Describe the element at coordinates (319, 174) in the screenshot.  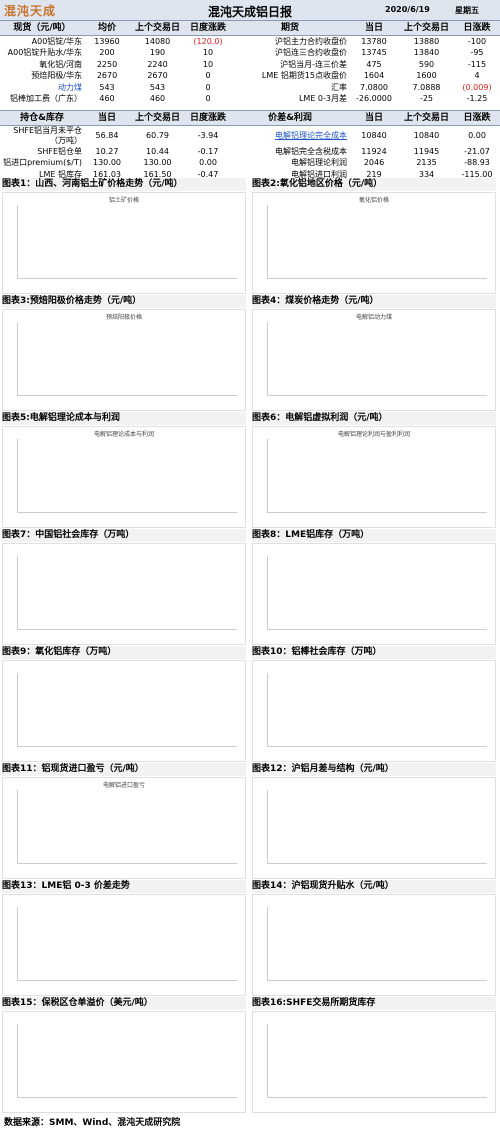
I see `table-cell: 电解铝进口利润` at that location.